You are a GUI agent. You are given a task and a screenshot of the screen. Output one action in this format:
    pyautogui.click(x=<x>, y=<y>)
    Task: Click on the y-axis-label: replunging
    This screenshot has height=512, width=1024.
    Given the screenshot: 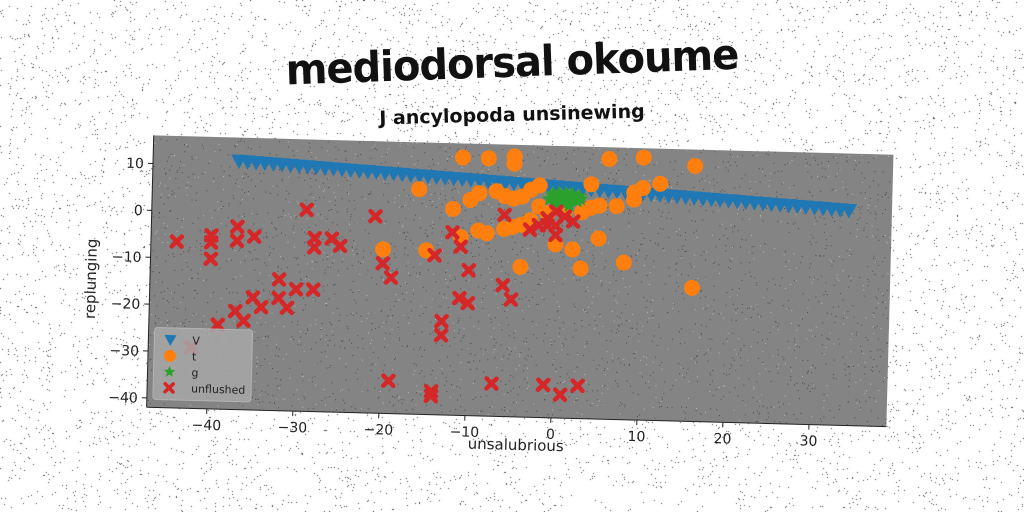 What is the action you would take?
    pyautogui.click(x=91, y=278)
    